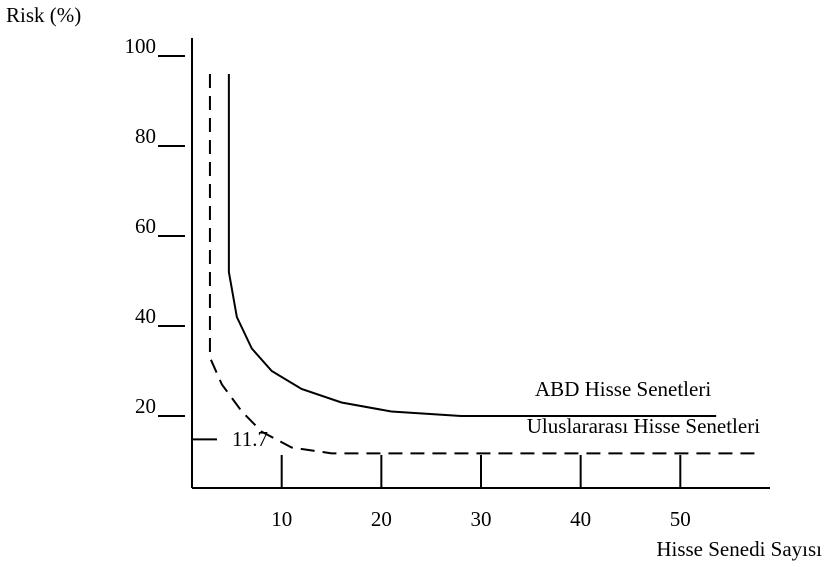  What do you see at coordinates (739, 549) in the screenshot?
I see `x-axis-label: Hisse Senedi Sayısı` at bounding box center [739, 549].